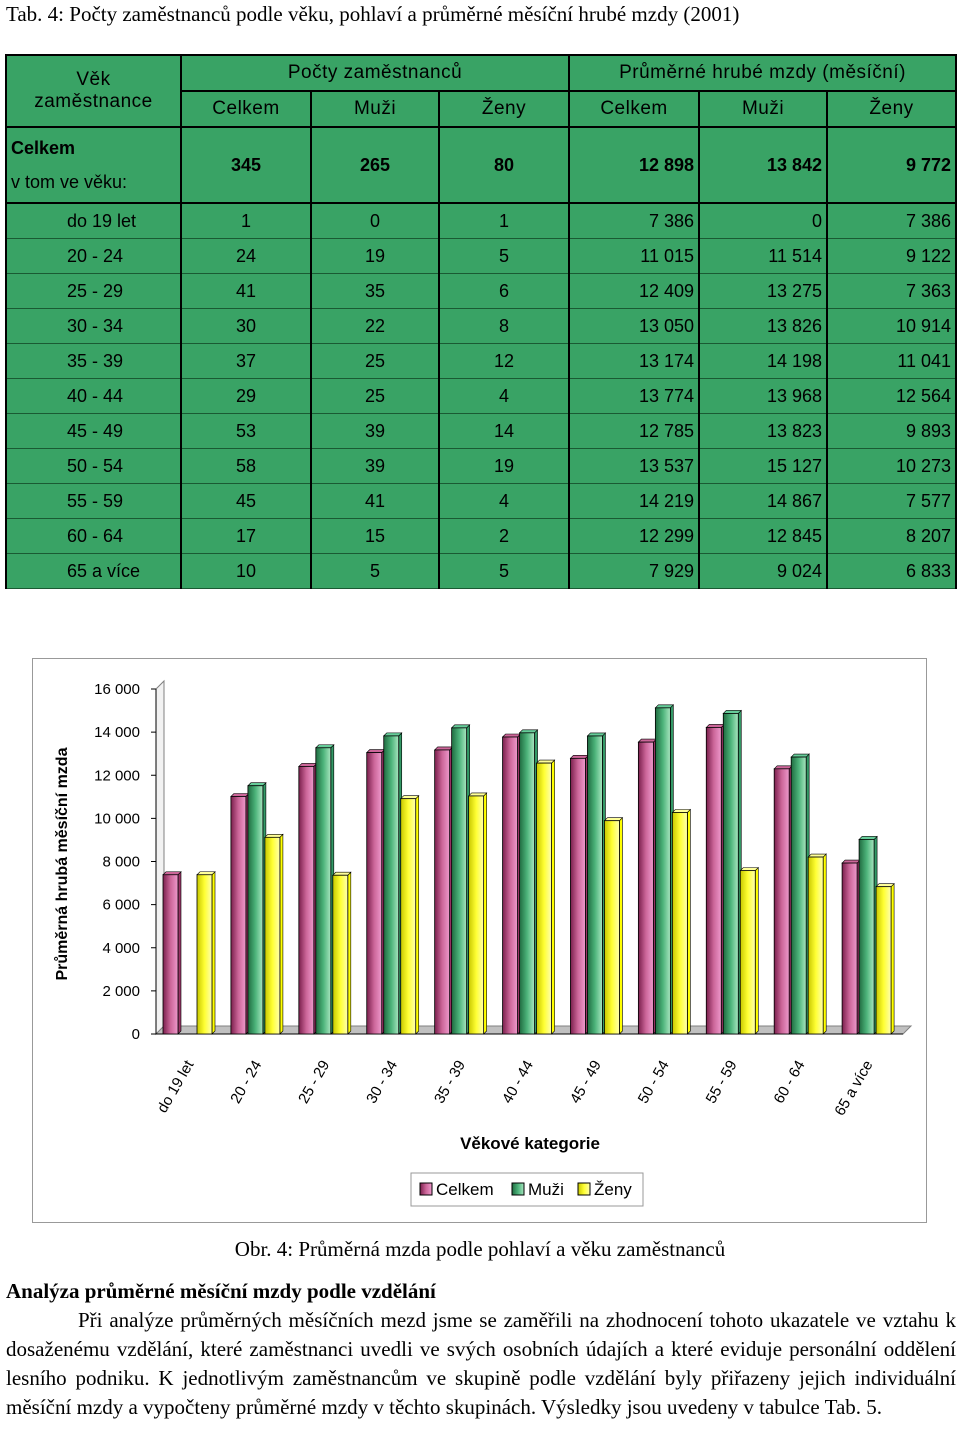 The image size is (960, 1451). What do you see at coordinates (504, 536) in the screenshot?
I see `value-cell: 2` at bounding box center [504, 536].